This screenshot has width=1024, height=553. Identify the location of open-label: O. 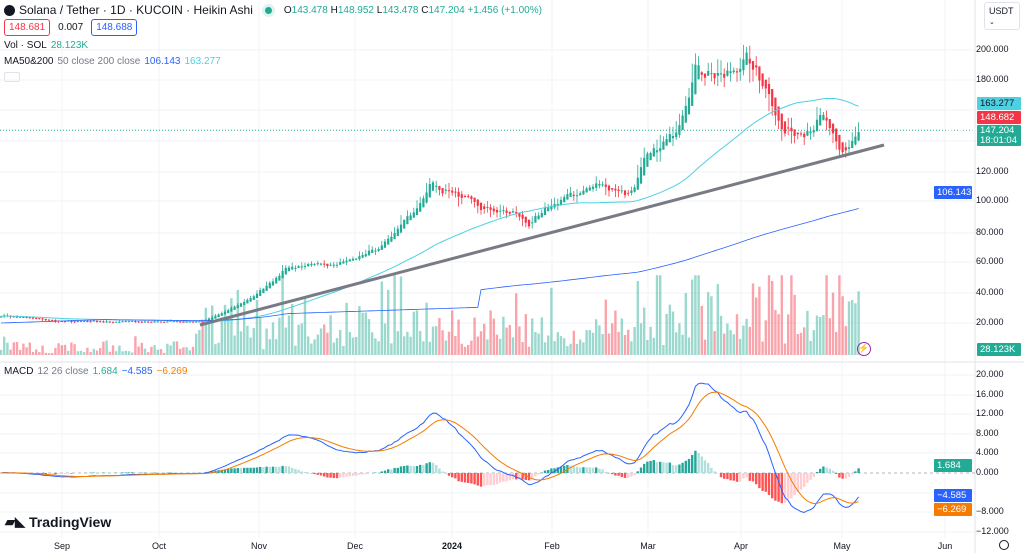
(287, 10).